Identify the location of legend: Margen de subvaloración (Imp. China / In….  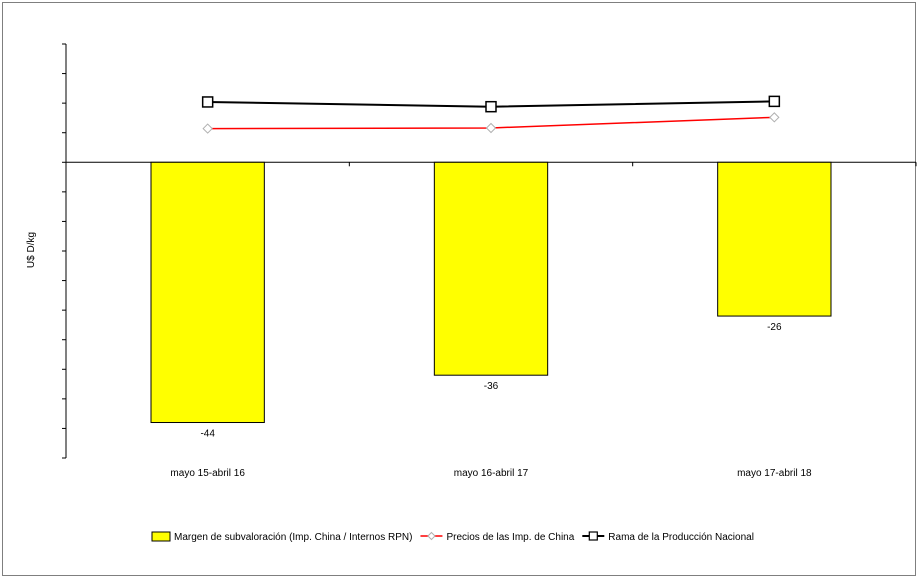
(452, 537).